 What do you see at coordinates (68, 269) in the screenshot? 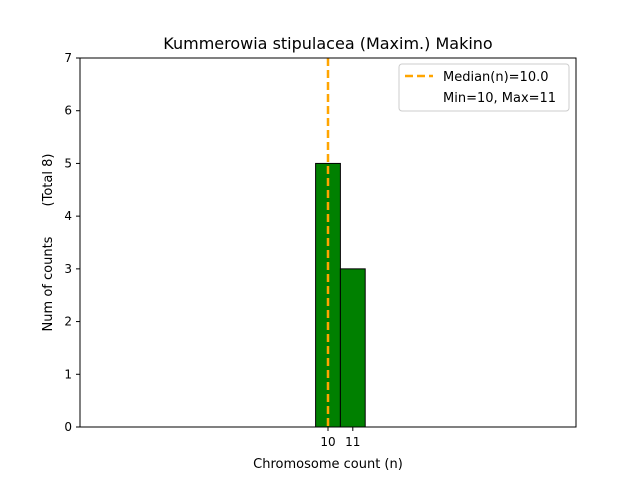
I see `y-tick-label-3: 3` at bounding box center [68, 269].